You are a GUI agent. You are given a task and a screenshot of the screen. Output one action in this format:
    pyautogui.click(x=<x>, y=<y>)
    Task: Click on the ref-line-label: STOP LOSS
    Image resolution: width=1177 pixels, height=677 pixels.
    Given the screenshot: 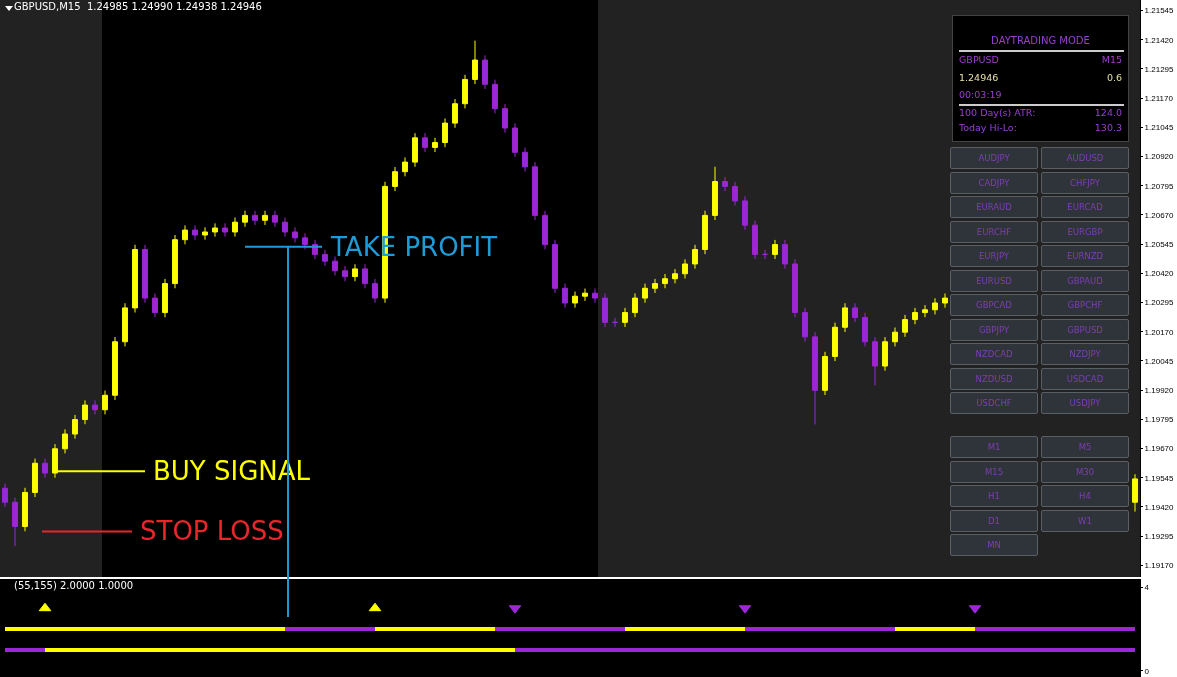 What is the action you would take?
    pyautogui.click(x=212, y=531)
    